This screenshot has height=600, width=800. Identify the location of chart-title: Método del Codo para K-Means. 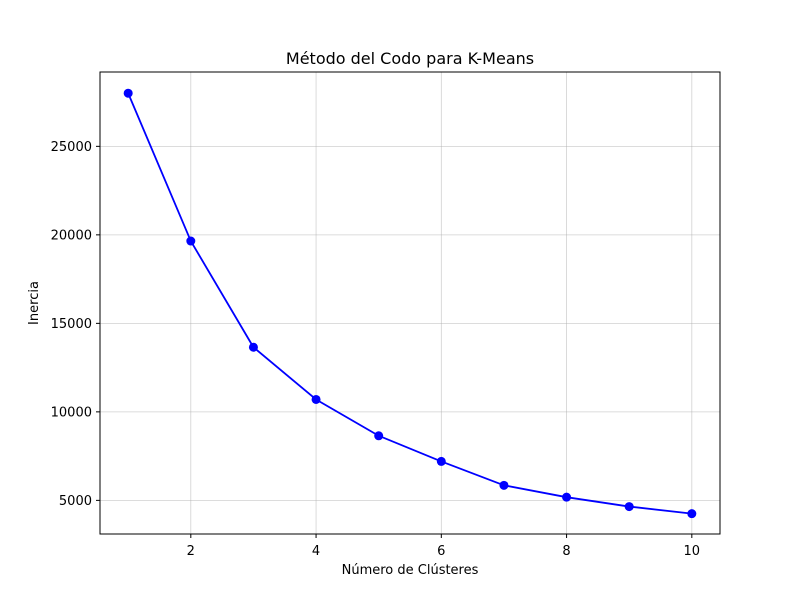
(410, 58).